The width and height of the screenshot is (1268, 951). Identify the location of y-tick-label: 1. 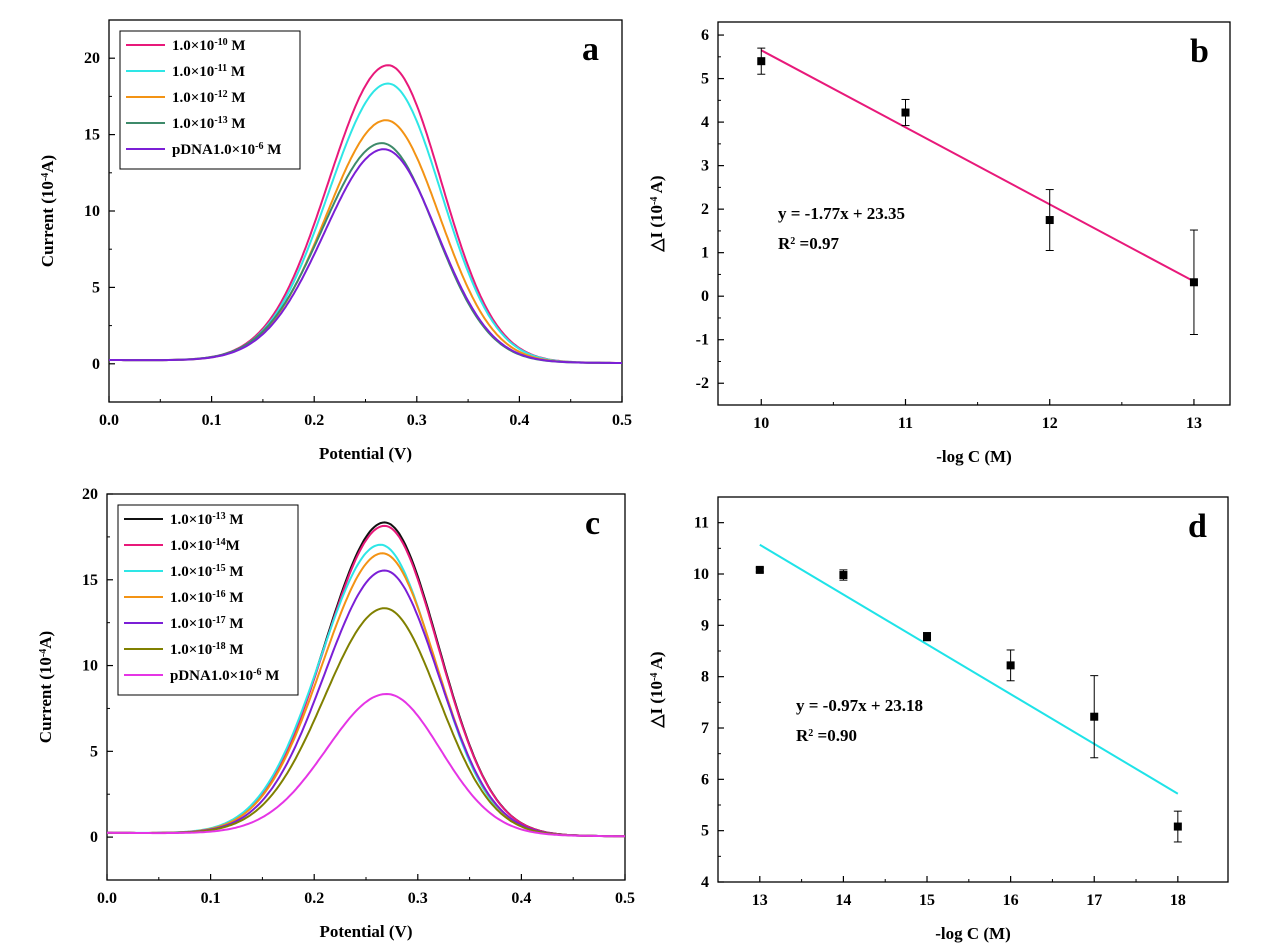
(705, 253).